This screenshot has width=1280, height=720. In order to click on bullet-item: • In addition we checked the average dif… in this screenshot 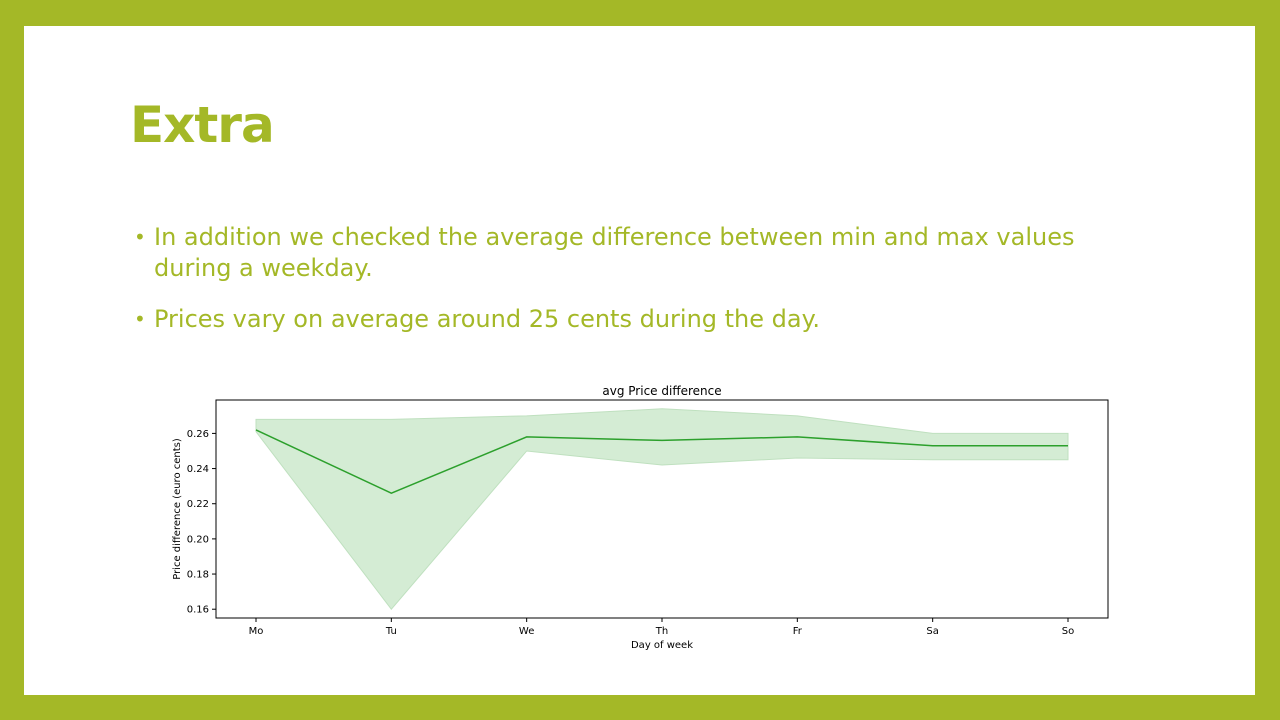, I will do `click(614, 253)`.